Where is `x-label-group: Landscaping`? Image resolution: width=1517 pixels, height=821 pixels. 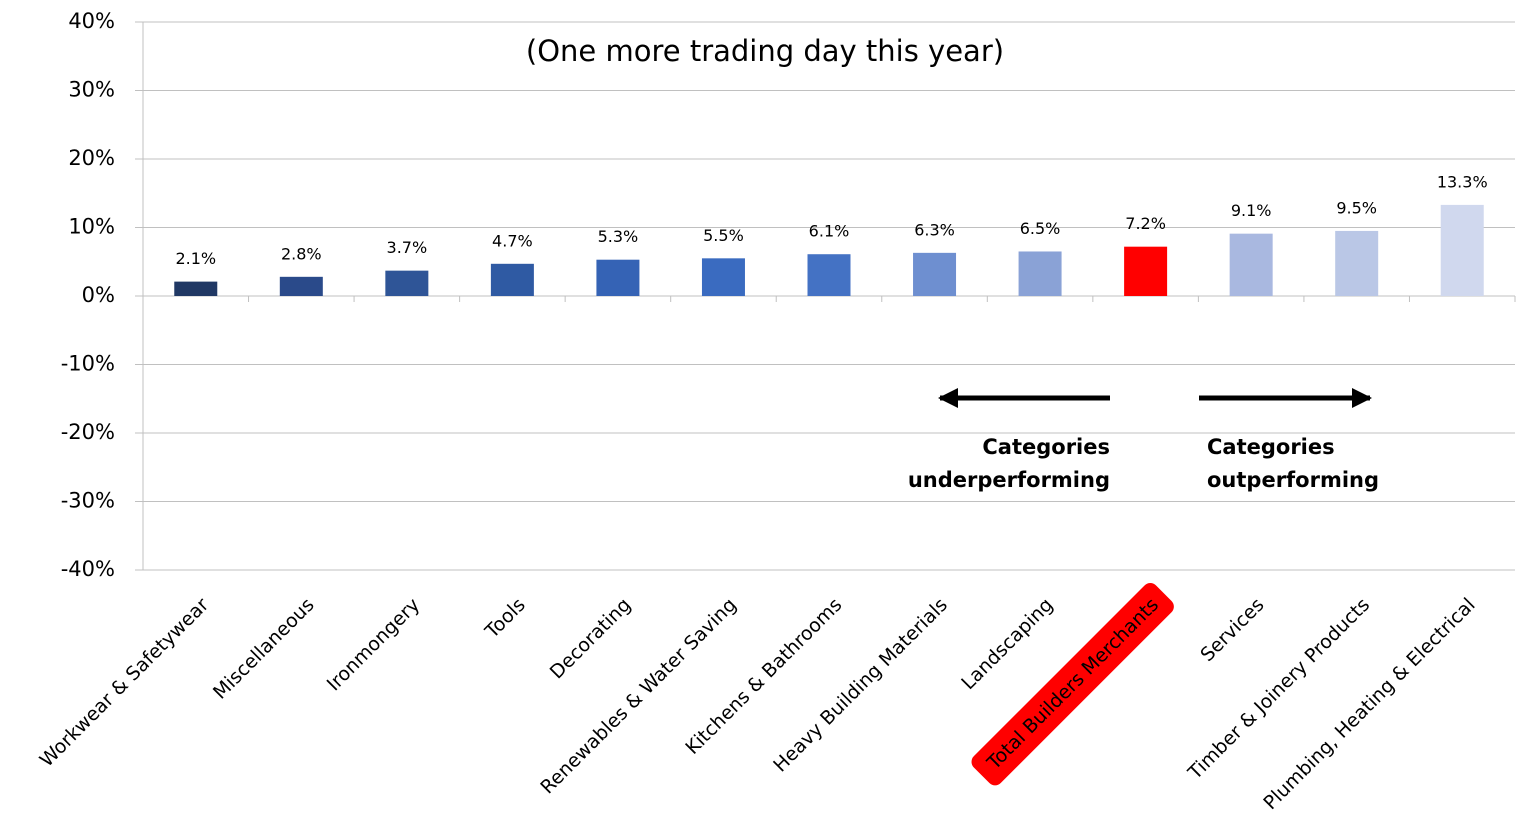
x-label-group: Landscaping is located at coordinates (1007, 644).